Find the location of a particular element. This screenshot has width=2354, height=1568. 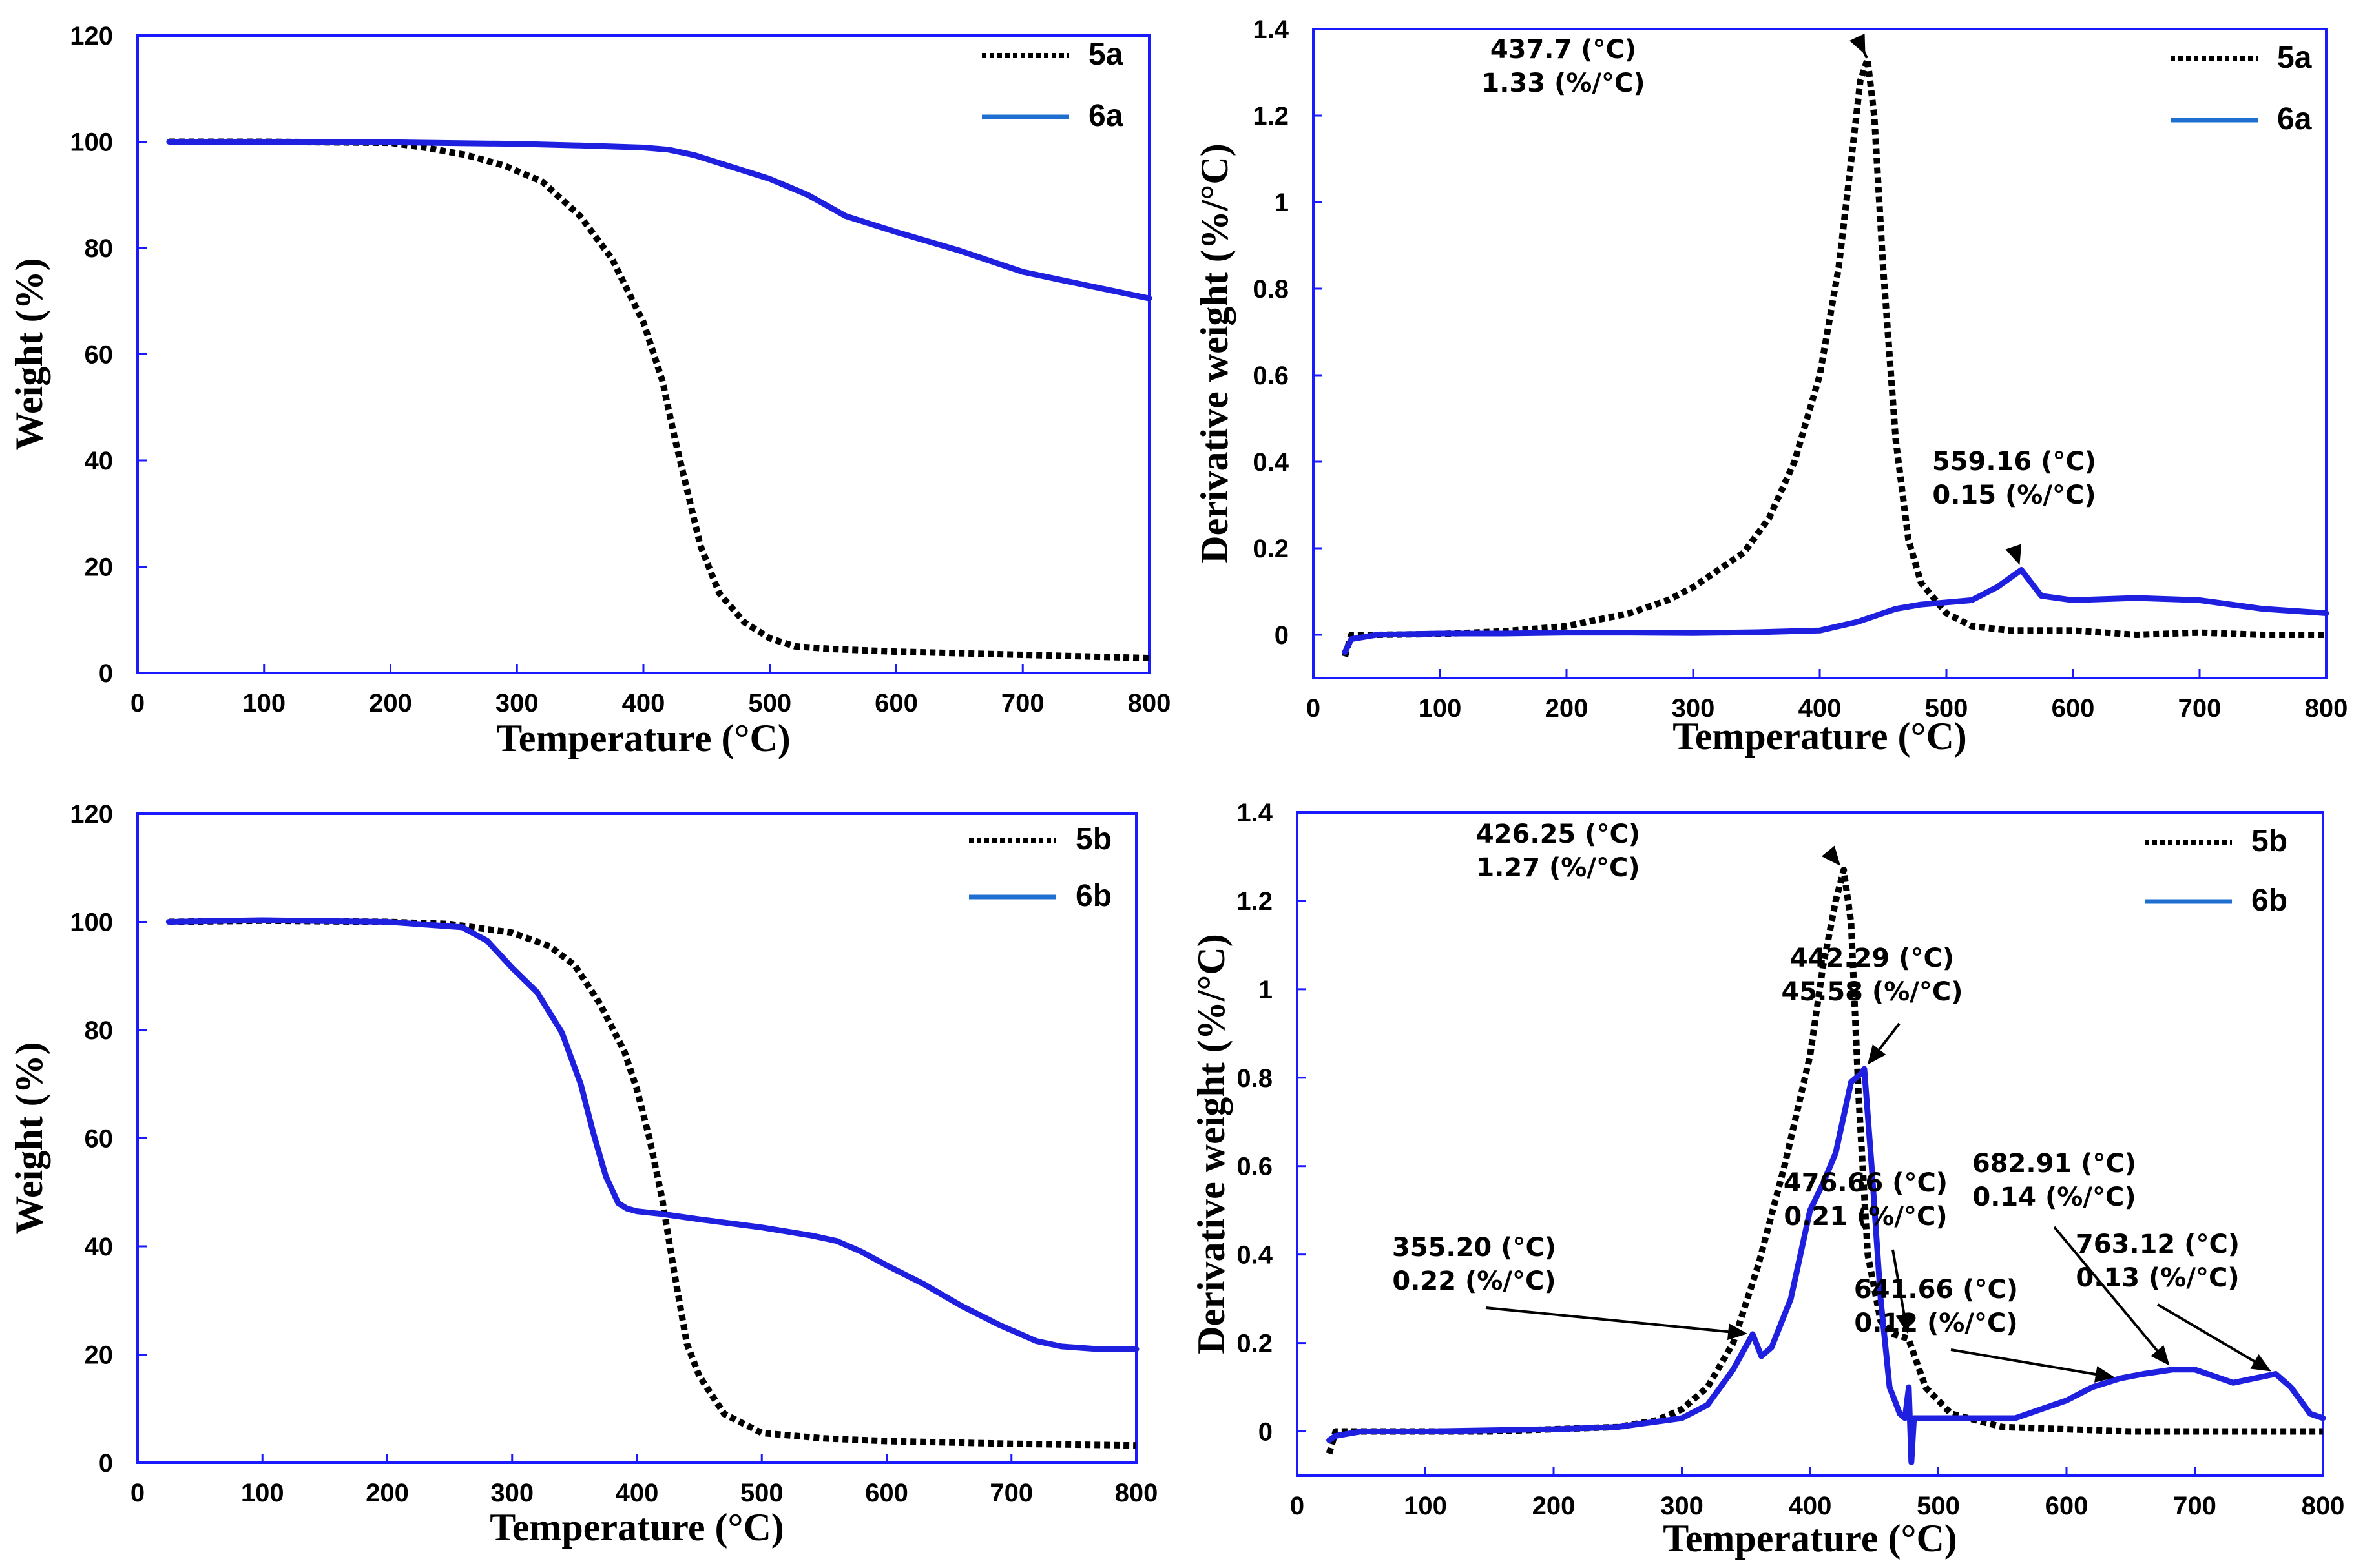

annotation-label: 682.91 (°C) is located at coordinates (2054, 1164).